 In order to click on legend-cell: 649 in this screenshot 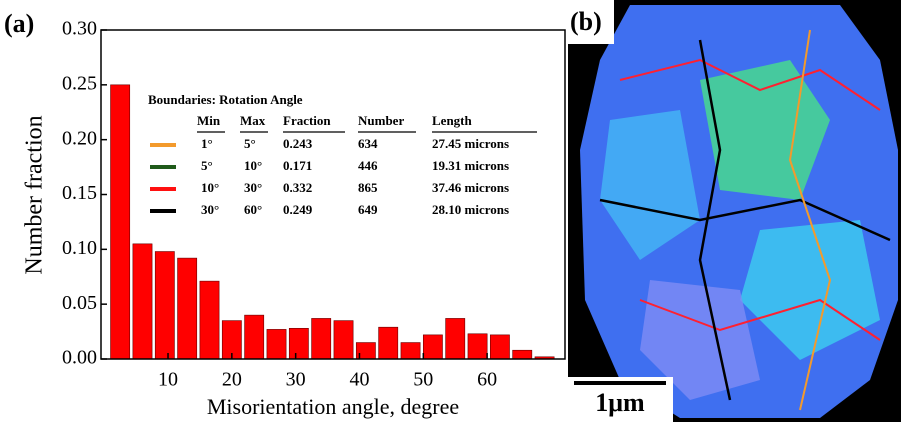, I will do `click(368, 209)`.